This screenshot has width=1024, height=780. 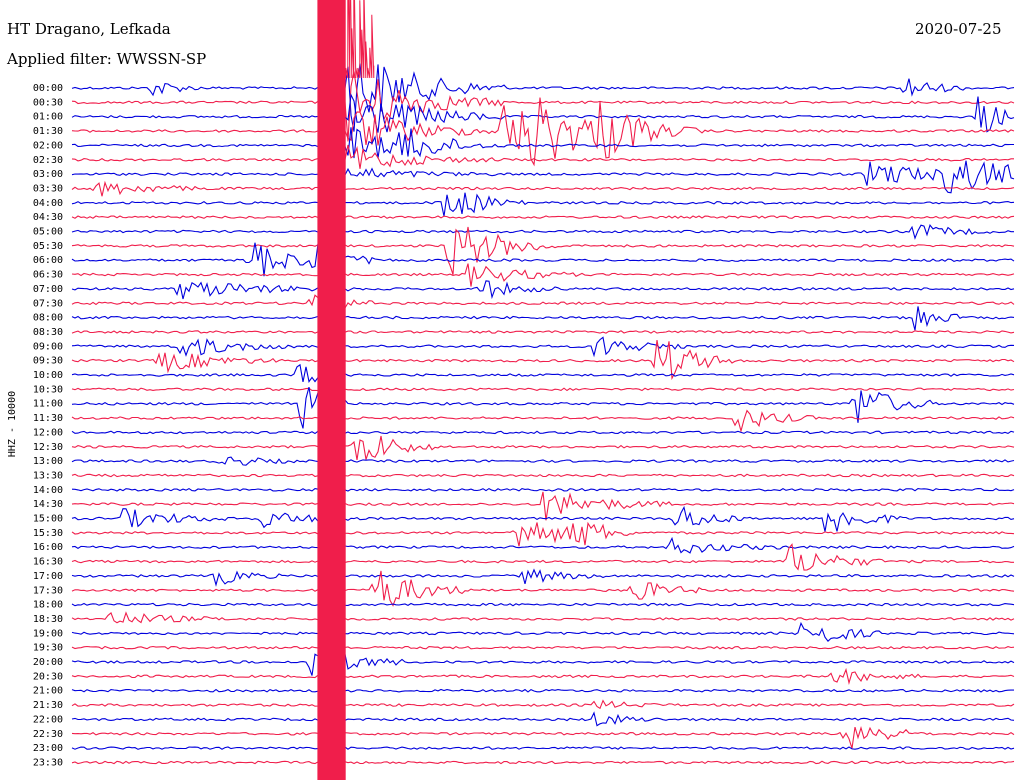 I want to click on tick-label: 10:00, so click(x=48, y=375).